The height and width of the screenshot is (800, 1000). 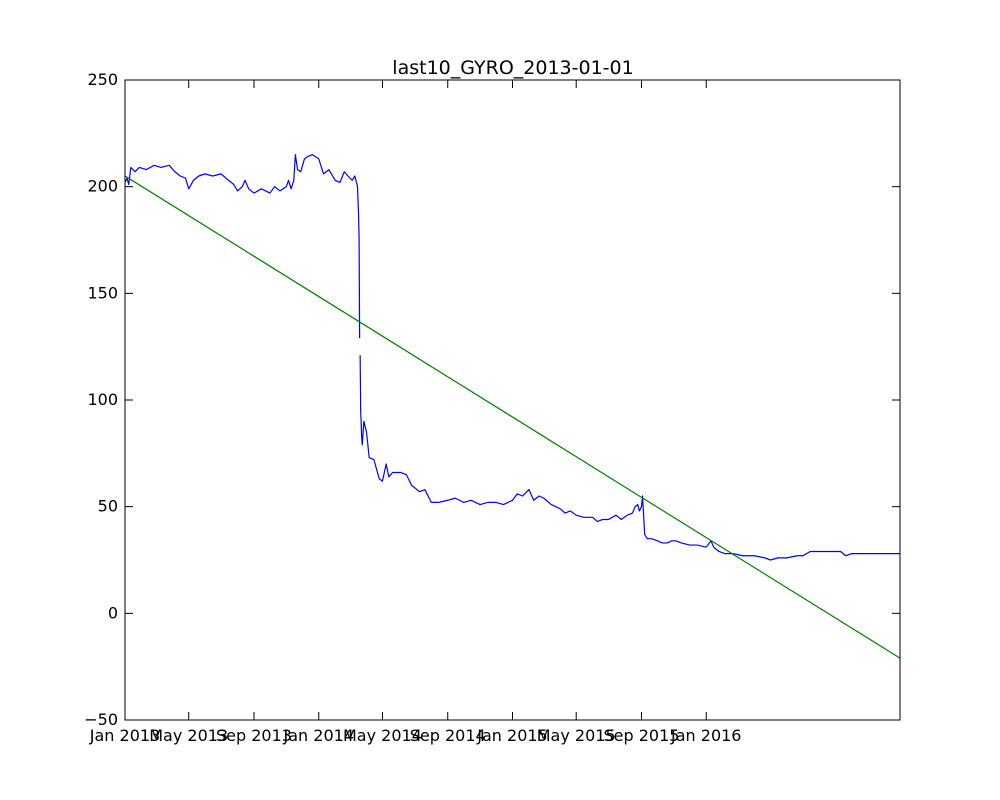 I want to click on x-tick-label: Jan 2013, so click(x=124, y=735).